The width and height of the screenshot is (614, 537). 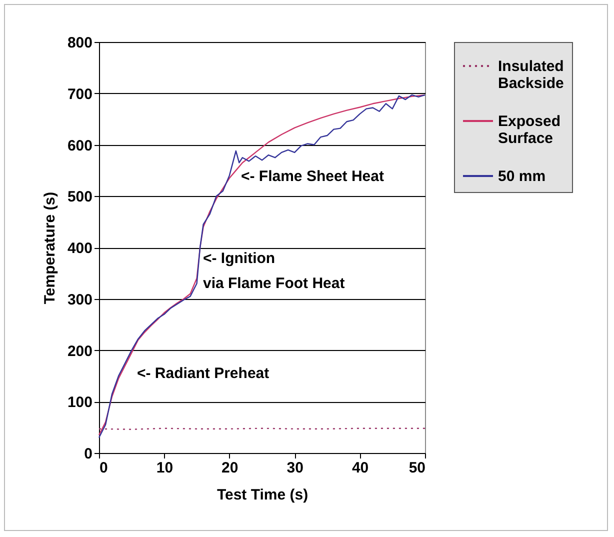 I want to click on legend-label: Insulated Backside, so click(x=531, y=75).